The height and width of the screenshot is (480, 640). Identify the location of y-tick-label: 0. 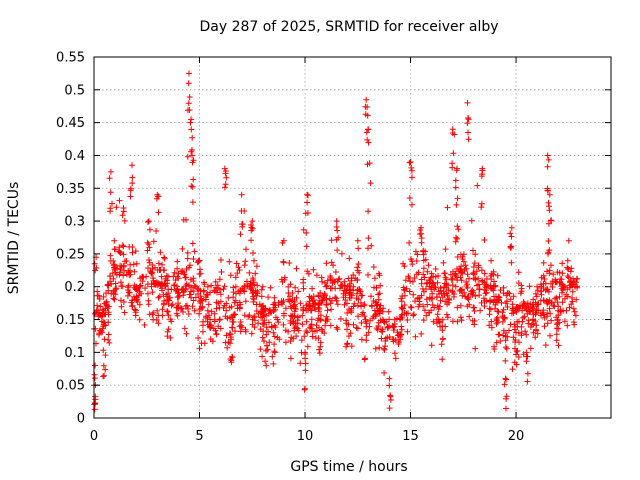
(81, 419).